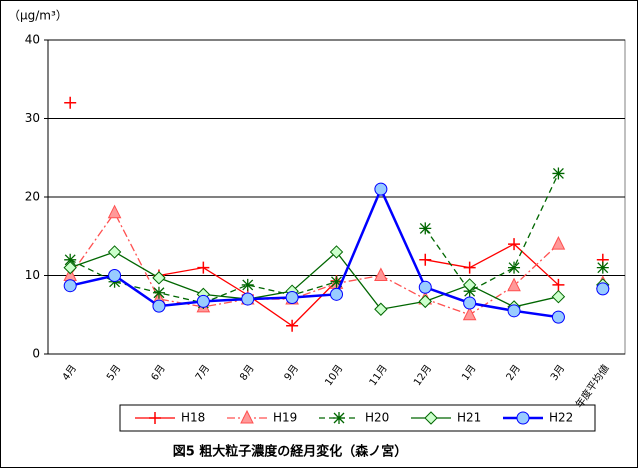 The height and width of the screenshot is (472, 638). What do you see at coordinates (193, 418) in the screenshot?
I see `legend-label: H18` at bounding box center [193, 418].